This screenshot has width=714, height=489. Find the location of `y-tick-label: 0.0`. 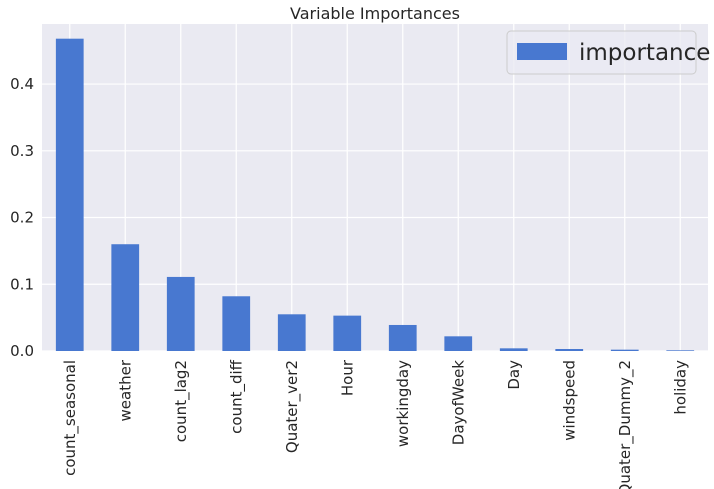

y-tick-label: 0.0 is located at coordinates (22, 351).